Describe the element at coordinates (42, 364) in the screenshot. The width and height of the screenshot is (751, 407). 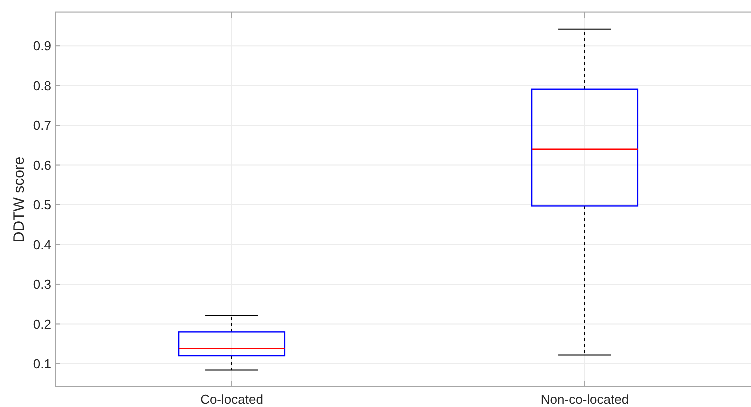
I see `y-tick-label: 0.1` at that location.